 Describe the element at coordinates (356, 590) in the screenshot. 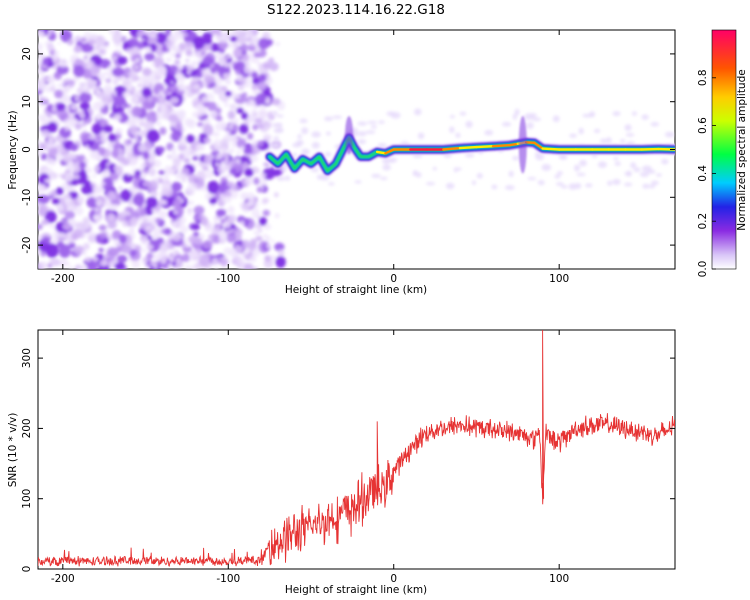

I see `snr-x-axis-label: Height of straight line (km)` at that location.